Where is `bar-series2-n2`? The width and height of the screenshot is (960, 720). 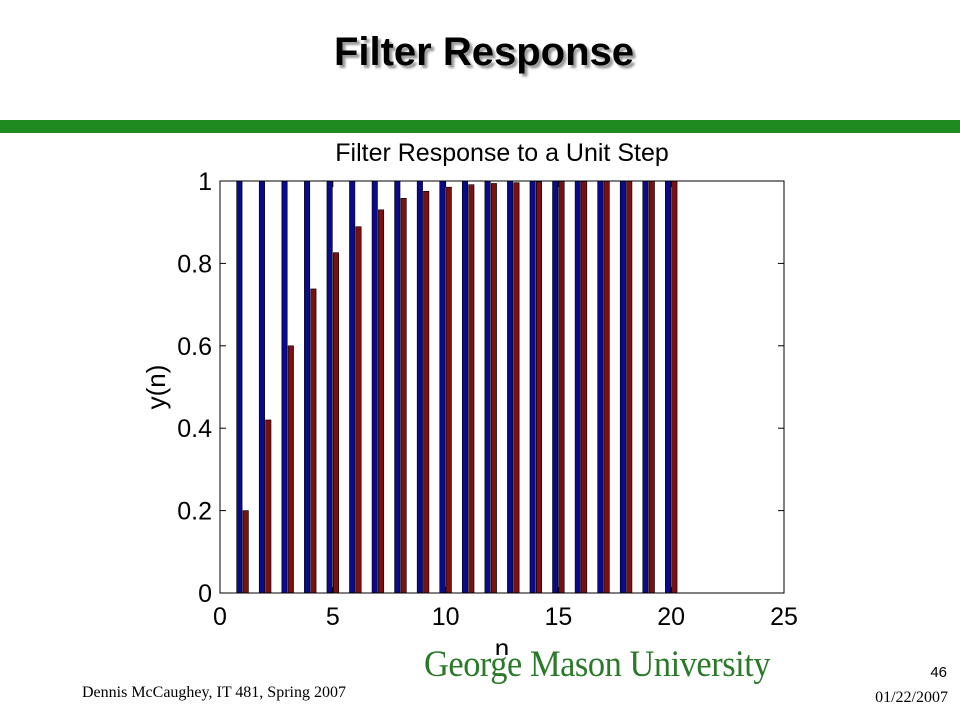 bar-series2-n2 is located at coordinates (268, 506).